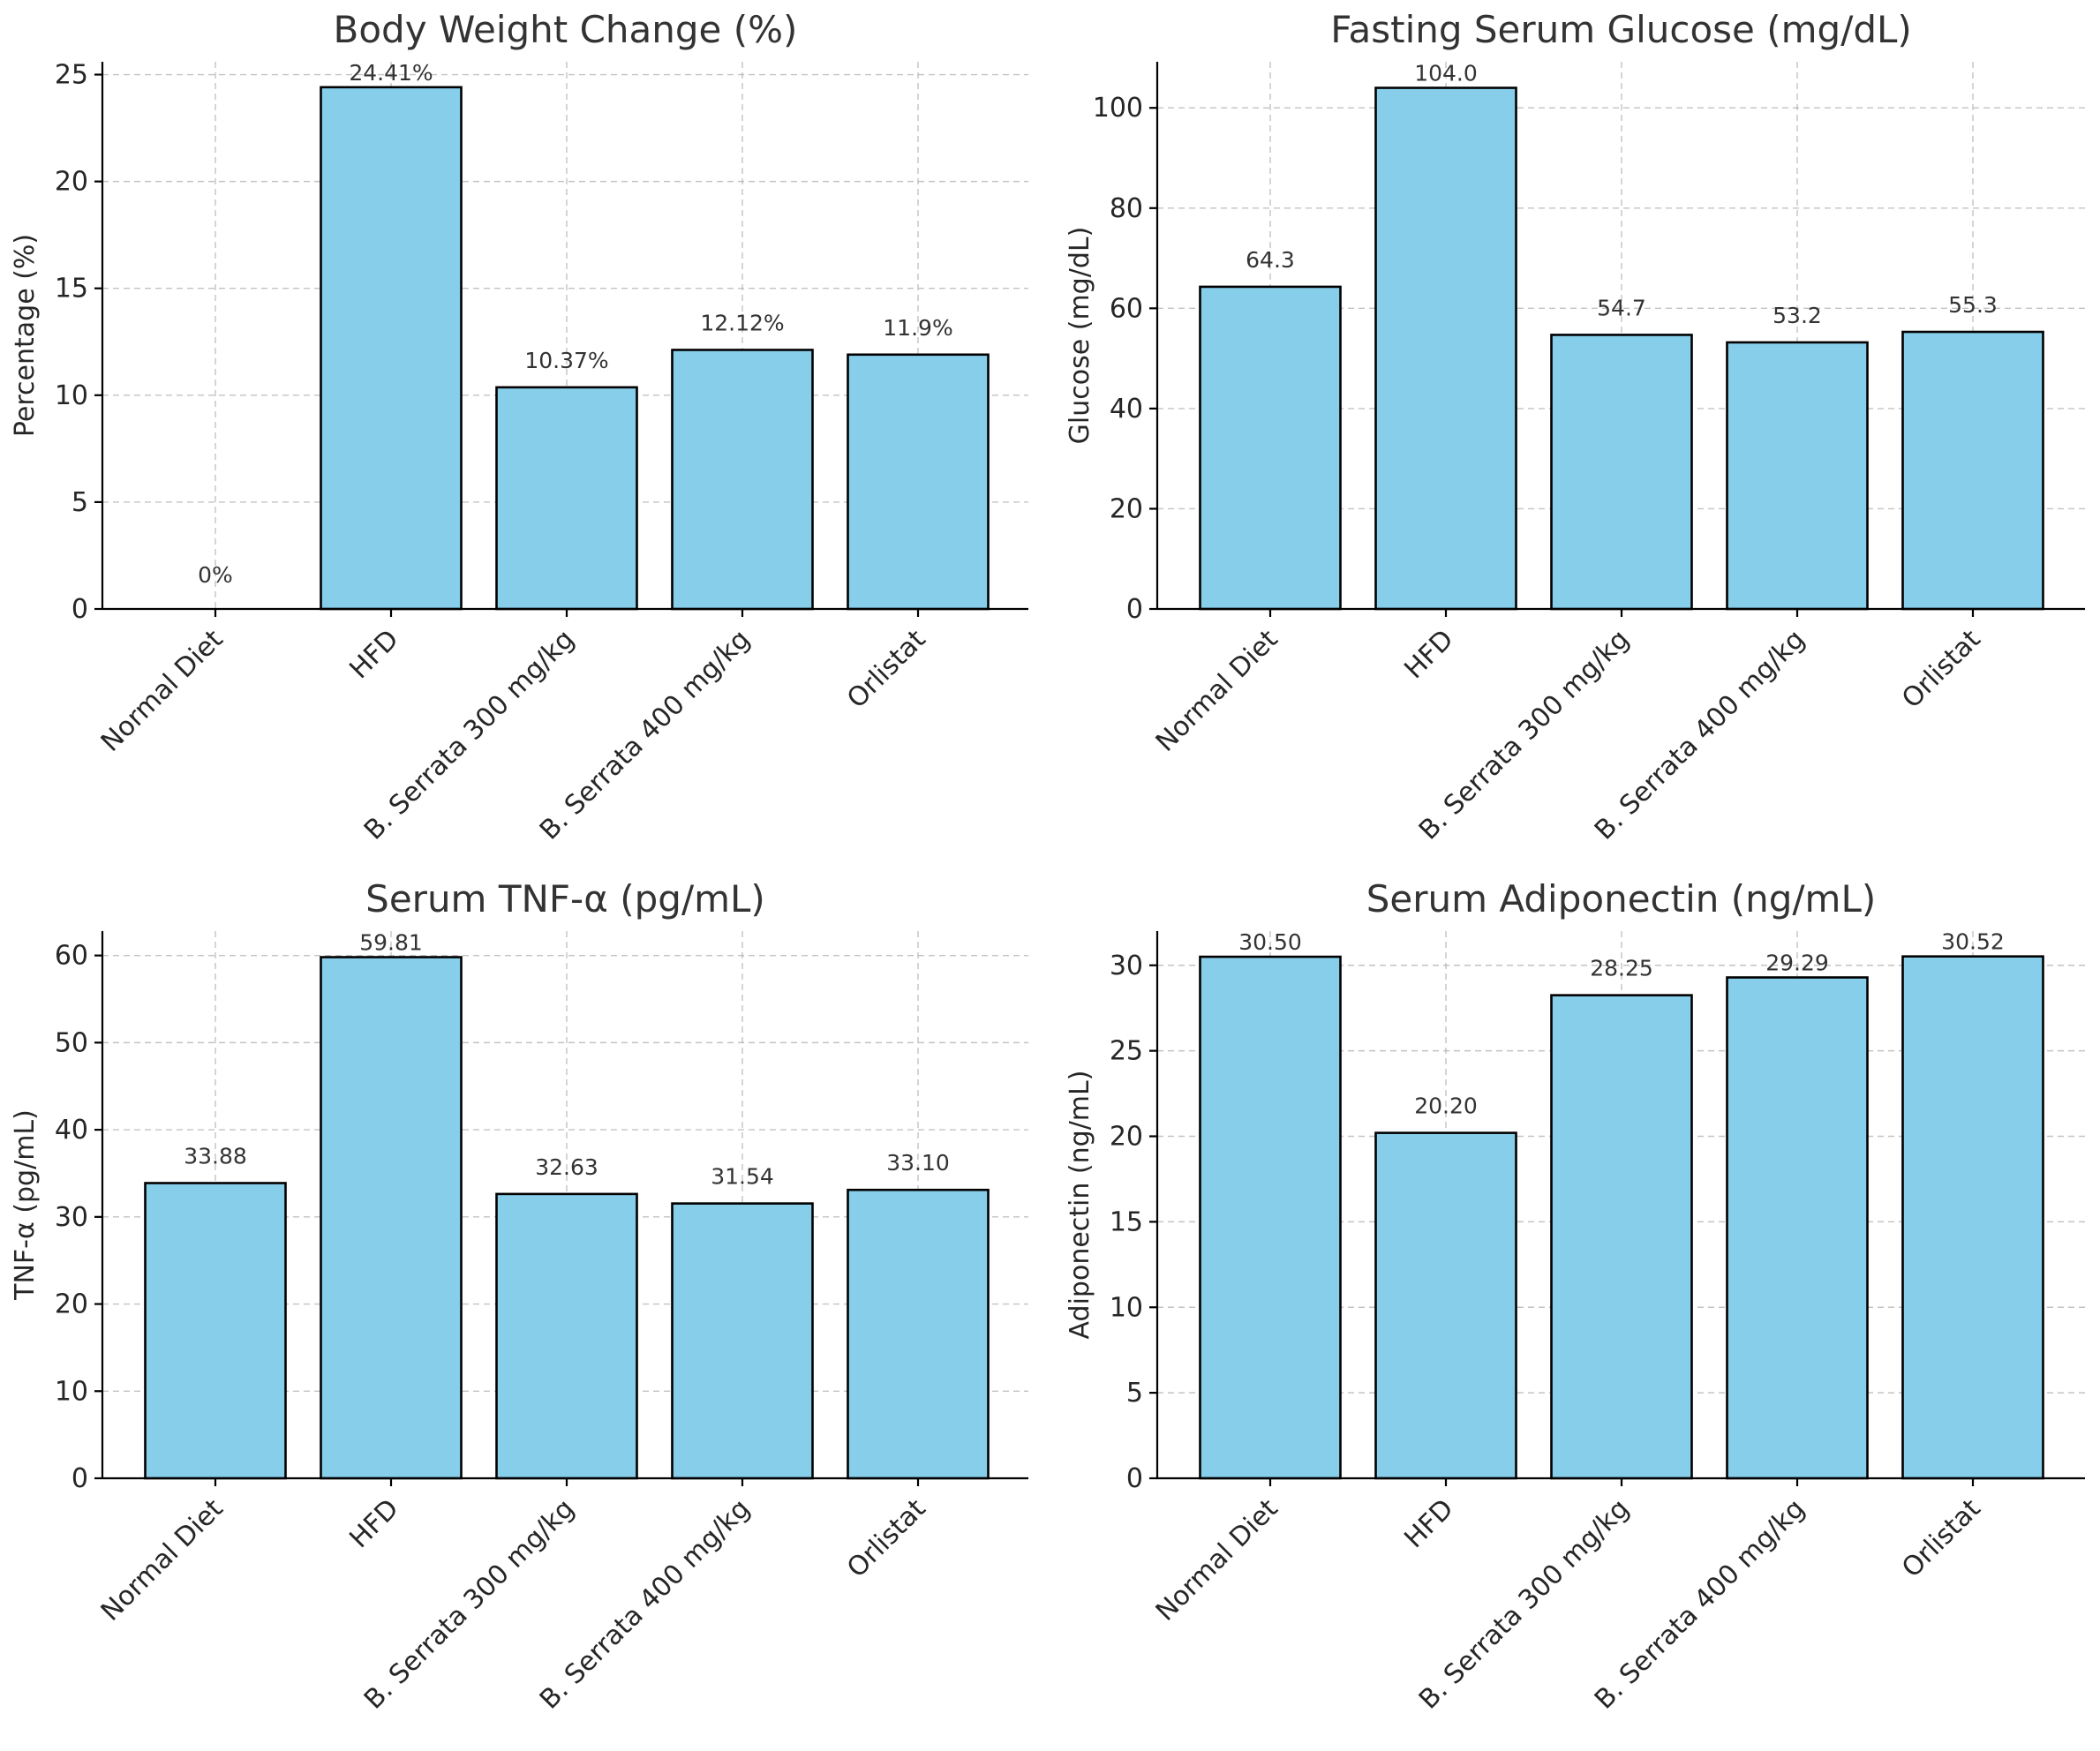  Describe the element at coordinates (391, 73) in the screenshot. I see `data-label: 24.41%` at that location.